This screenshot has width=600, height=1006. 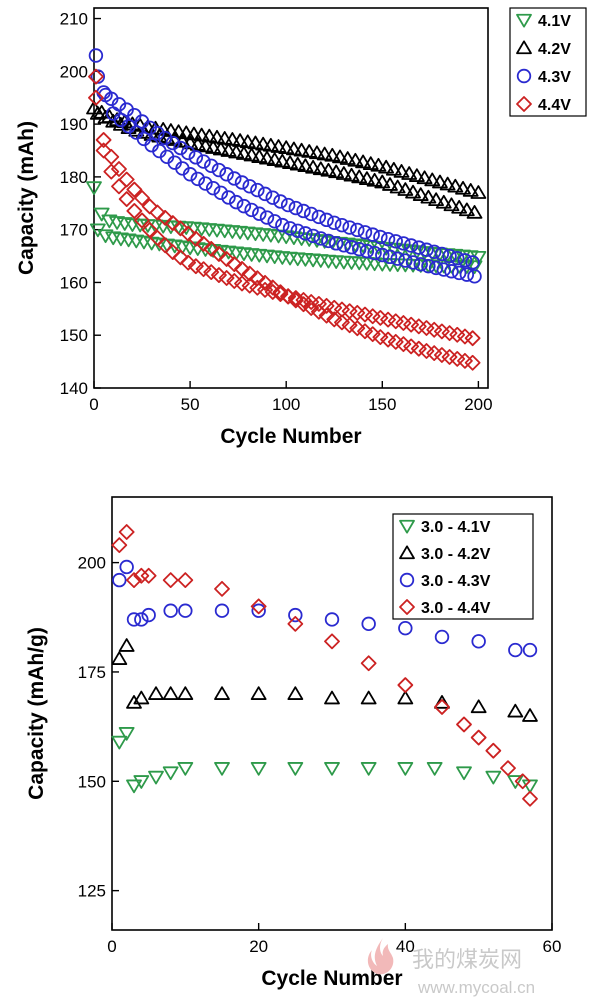 What do you see at coordinates (467, 959) in the screenshot?
I see `watermark-text: 我的煤炭网` at bounding box center [467, 959].